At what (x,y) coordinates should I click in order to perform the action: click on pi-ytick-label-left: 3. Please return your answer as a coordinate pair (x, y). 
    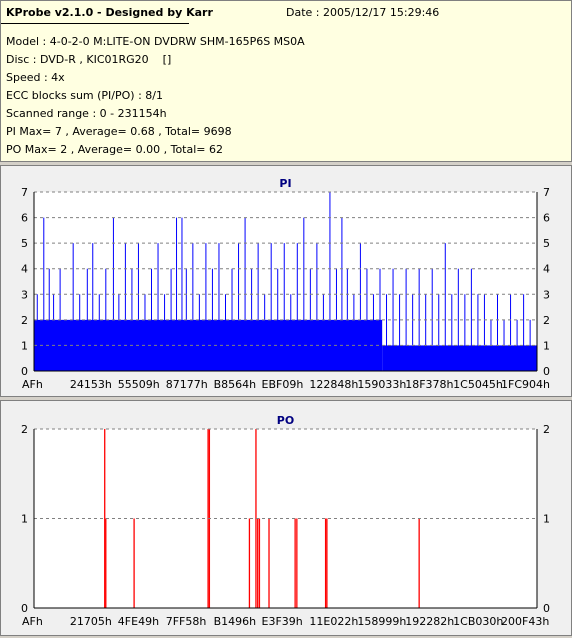
    Looking at the image, I should click on (24, 294).